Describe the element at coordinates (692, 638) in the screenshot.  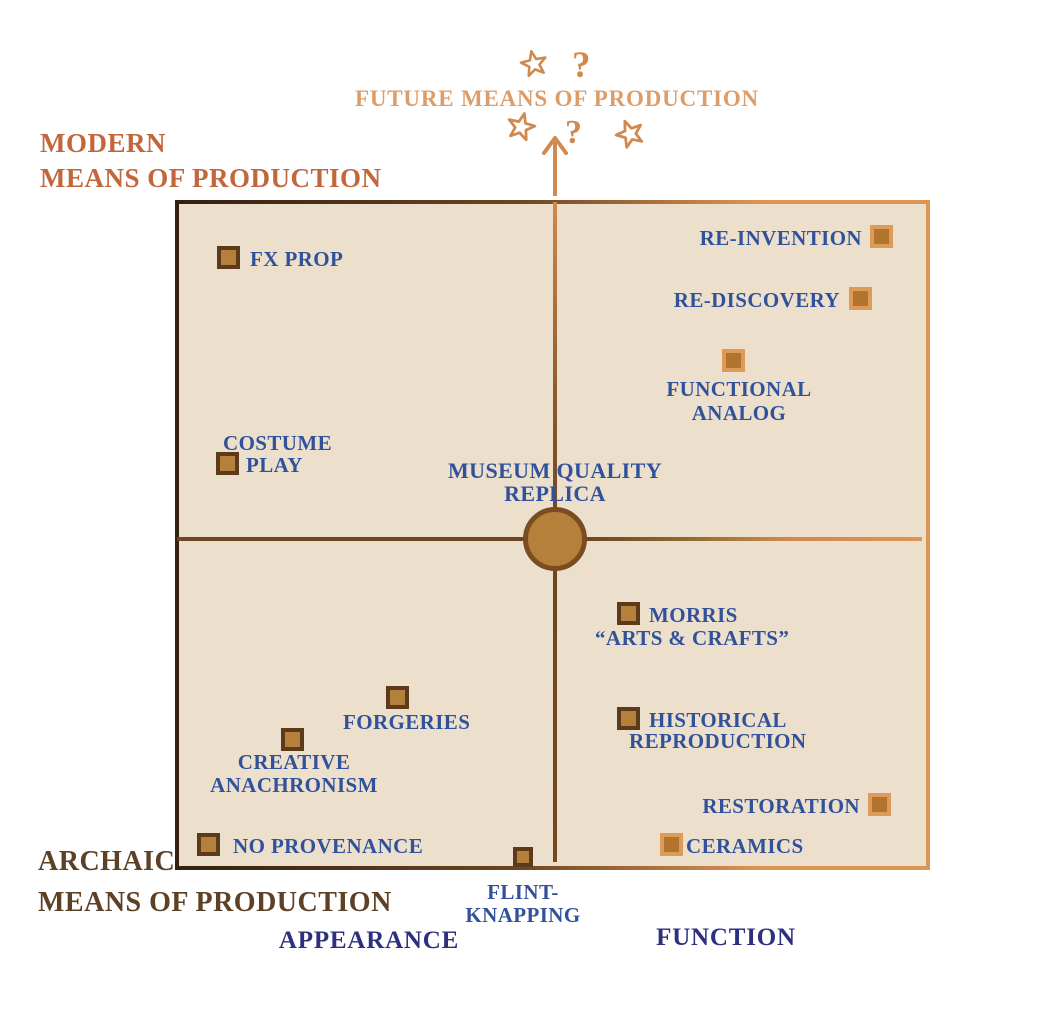
I see `morris-label-line2: “ARTS & CRAFTS”` at that location.